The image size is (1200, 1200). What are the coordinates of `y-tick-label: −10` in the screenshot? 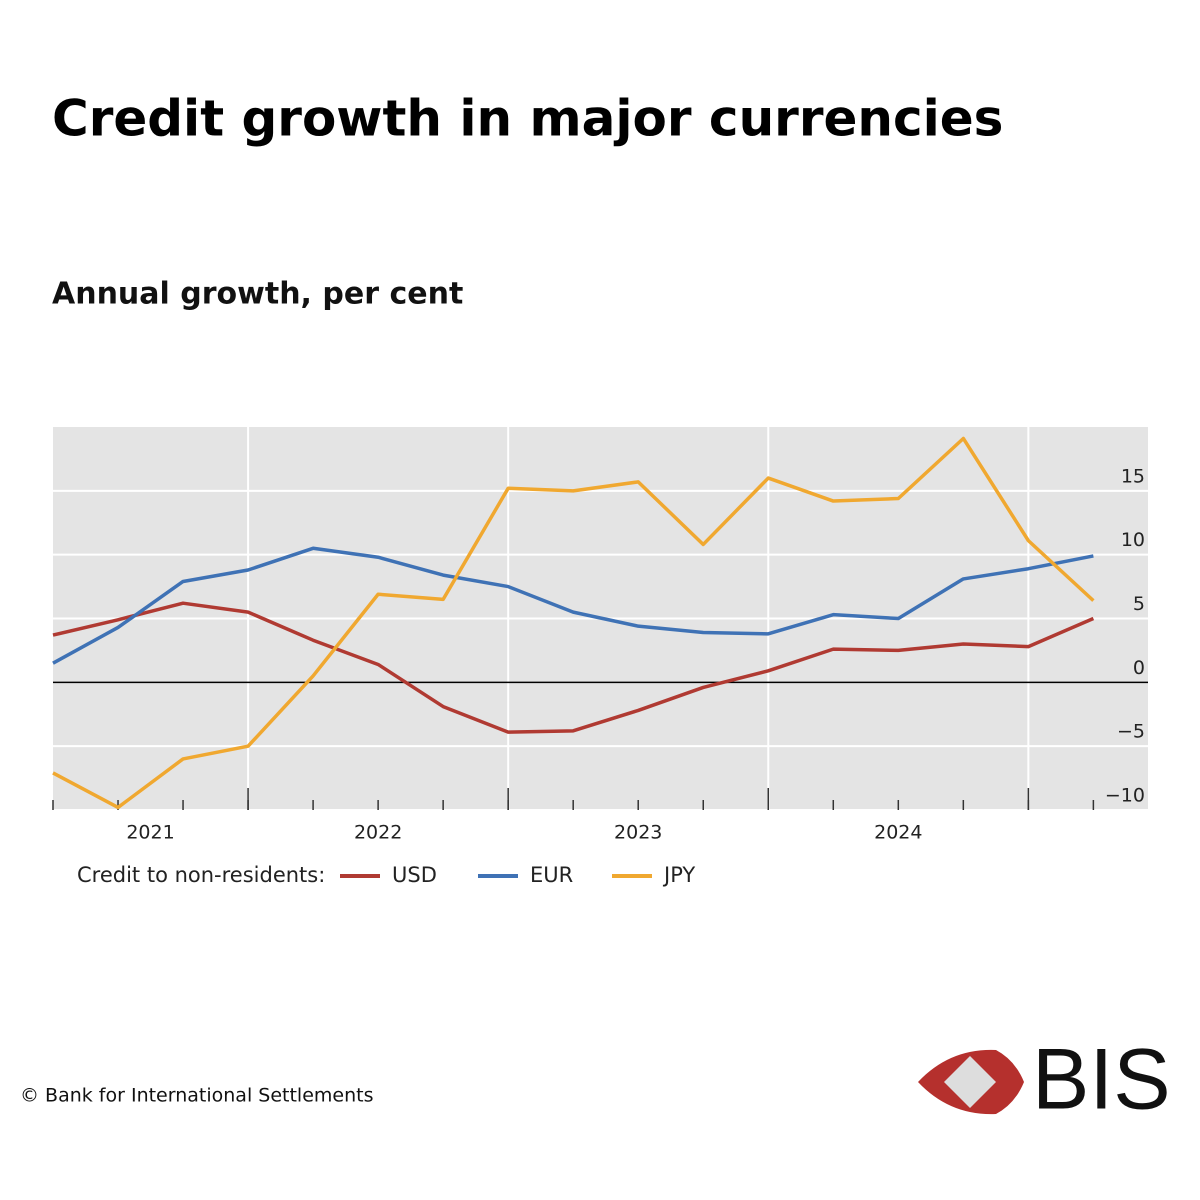 It's located at (1125, 796).